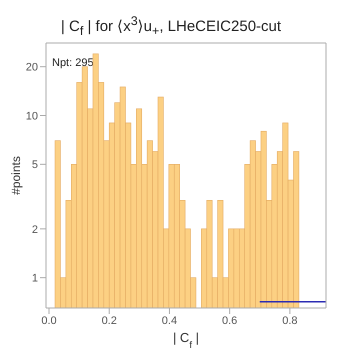  What do you see at coordinates (170, 320) in the screenshot?
I see `x-tick-label: 0.4` at bounding box center [170, 320].